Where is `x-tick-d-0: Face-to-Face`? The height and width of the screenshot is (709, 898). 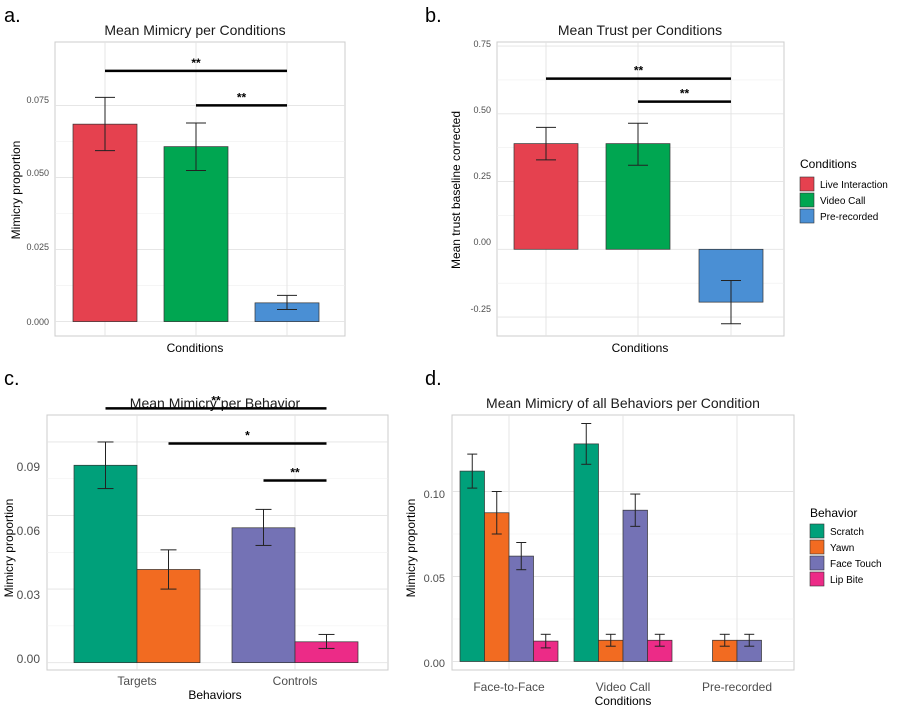
x-tick-d-0: Face-to-Face is located at coordinates (509, 687).